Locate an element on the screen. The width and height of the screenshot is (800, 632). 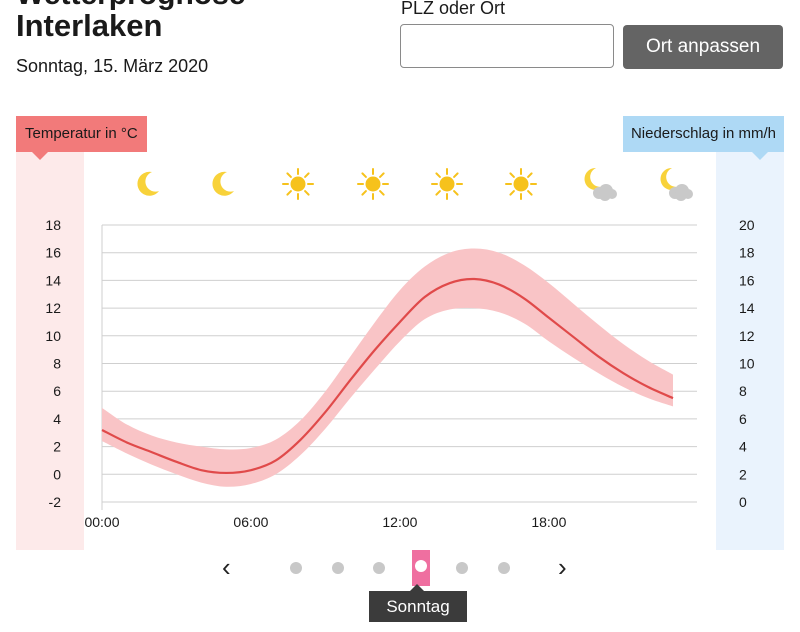
location-input is located at coordinates (507, 46).